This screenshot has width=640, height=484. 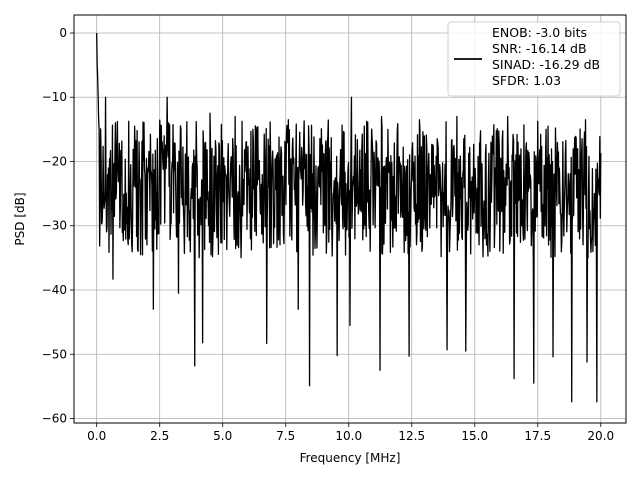 What do you see at coordinates (285, 436) in the screenshot?
I see `x-tick-label: 7.5` at bounding box center [285, 436].